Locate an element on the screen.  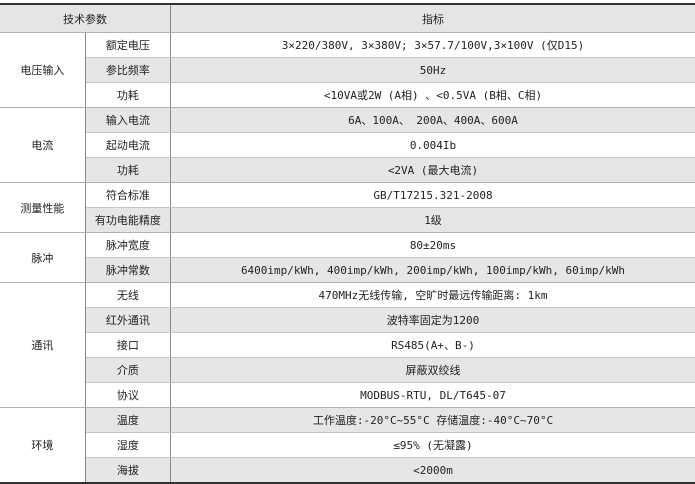
param-value: 6A、100A、 200A、400A、600A is located at coordinates (433, 120).